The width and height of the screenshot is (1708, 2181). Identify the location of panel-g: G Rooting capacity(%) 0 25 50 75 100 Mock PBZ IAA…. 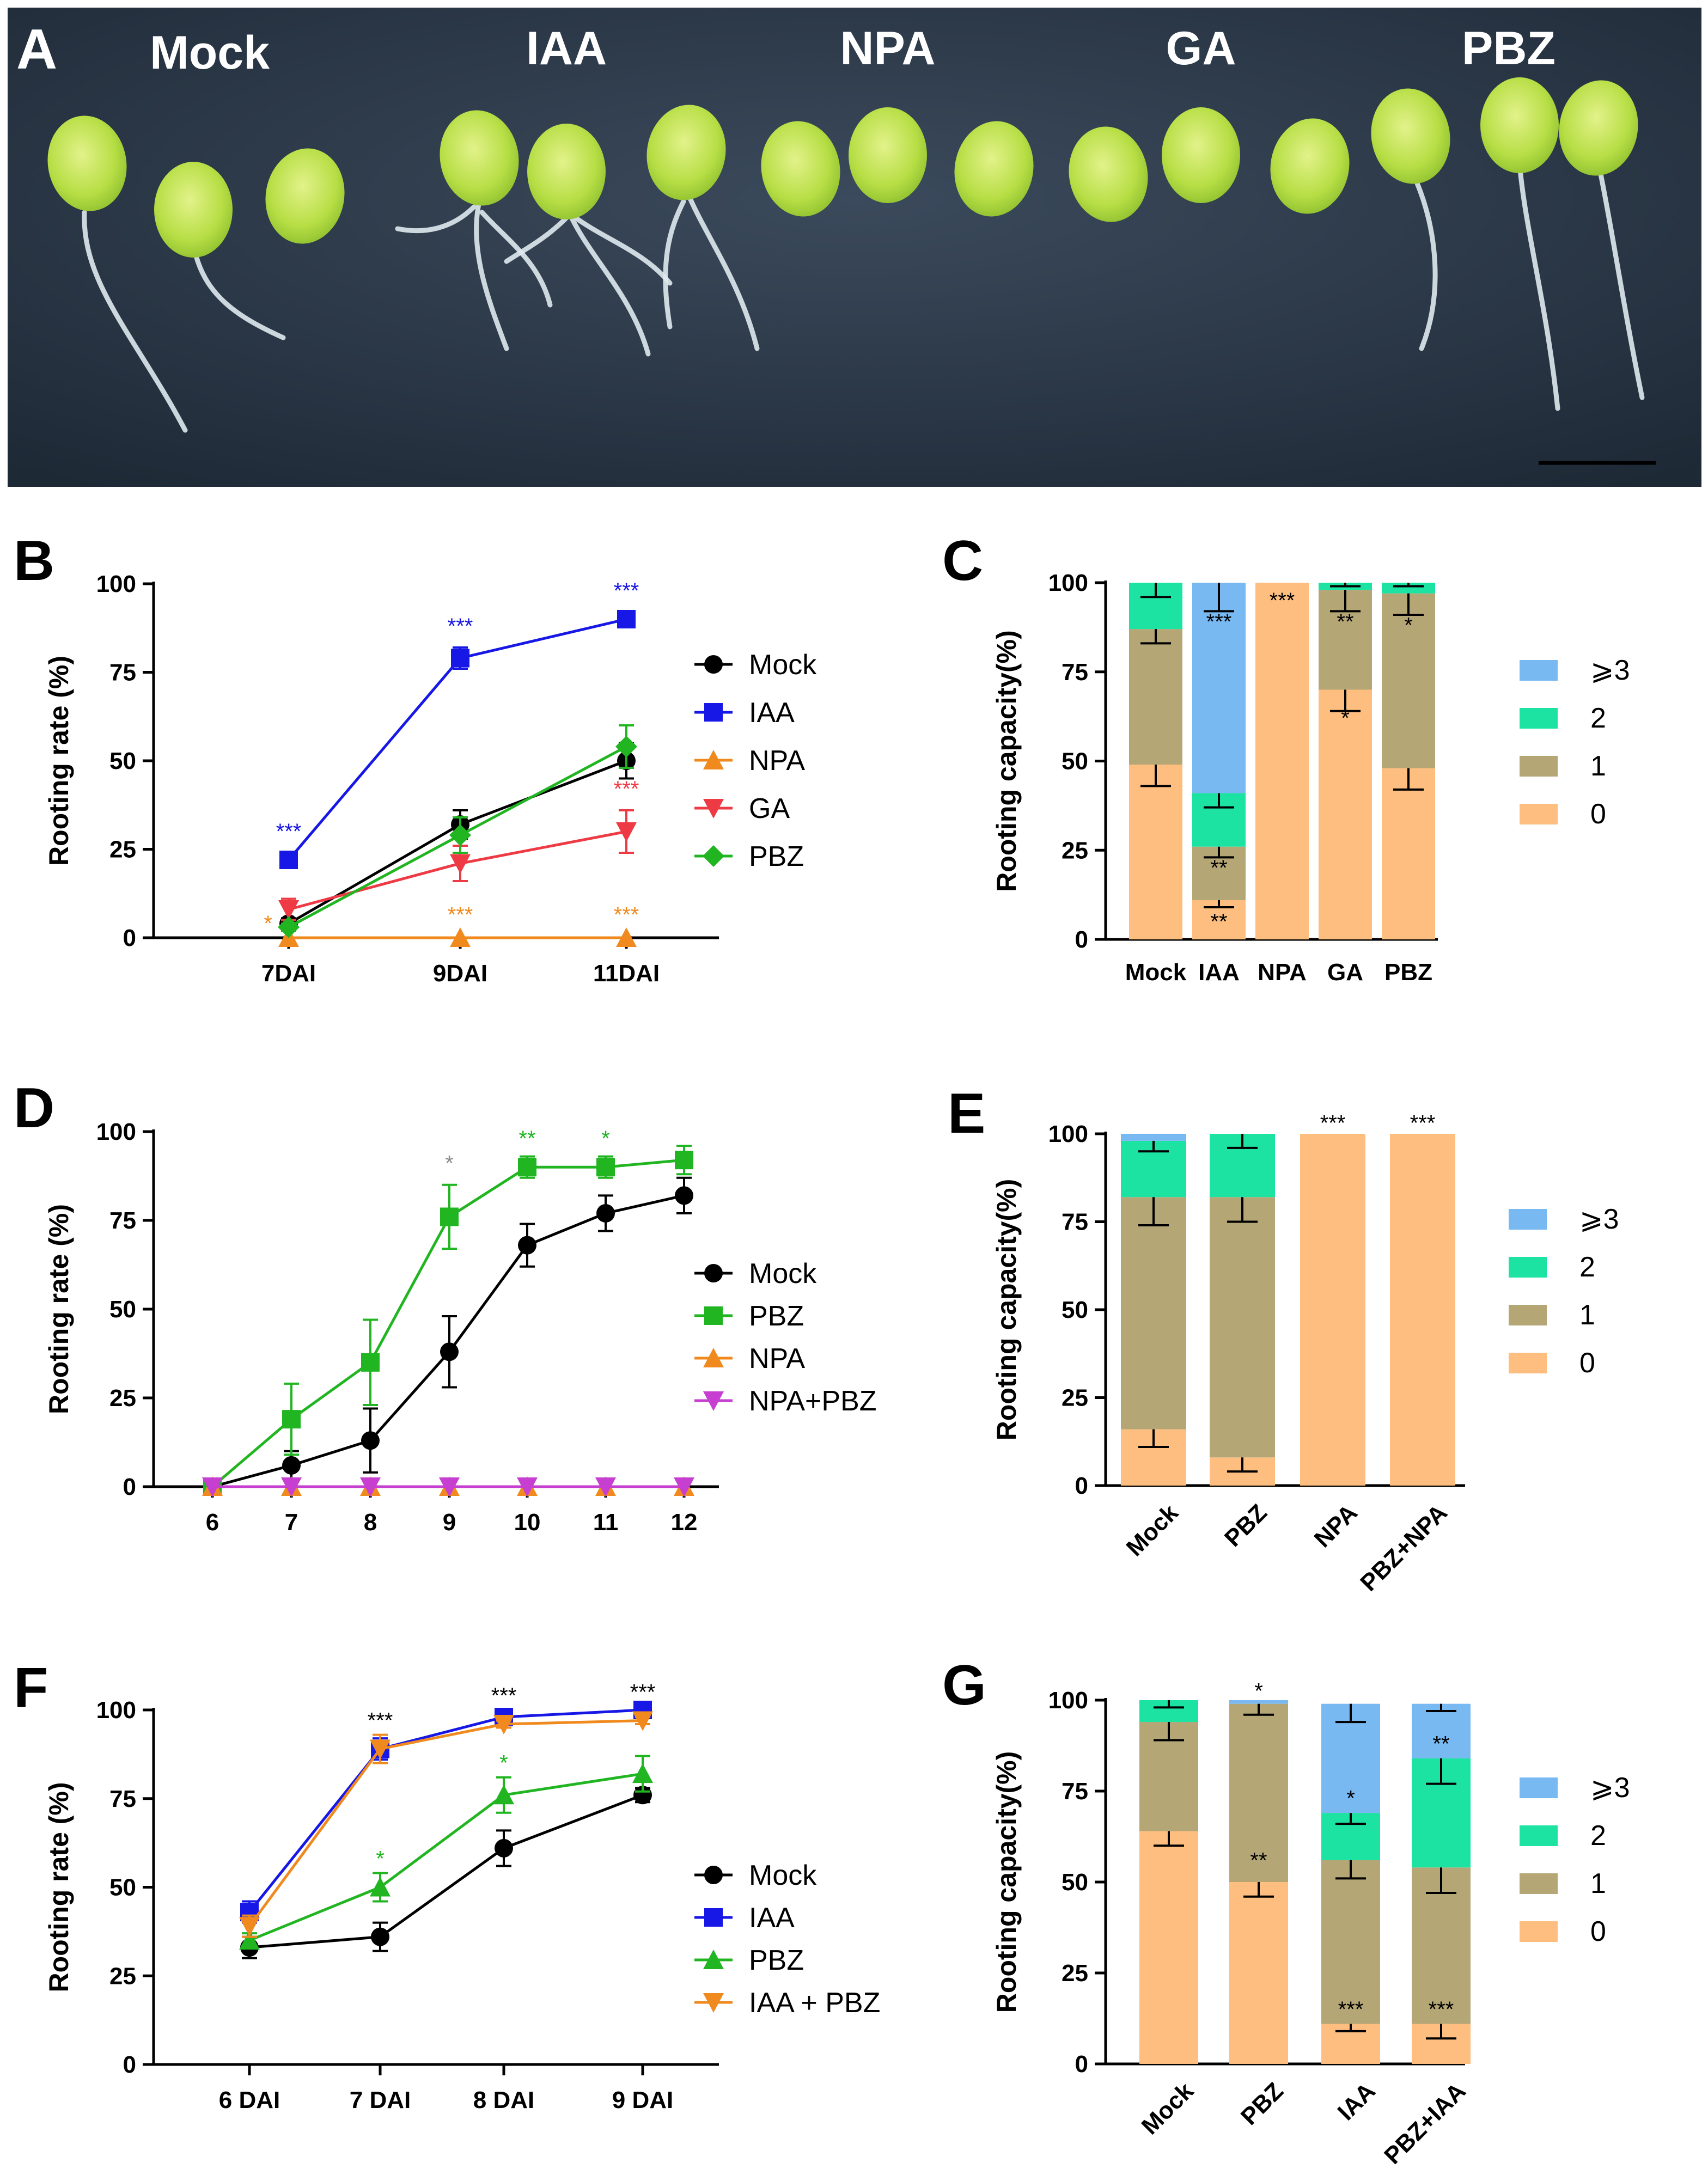
(1286, 1912).